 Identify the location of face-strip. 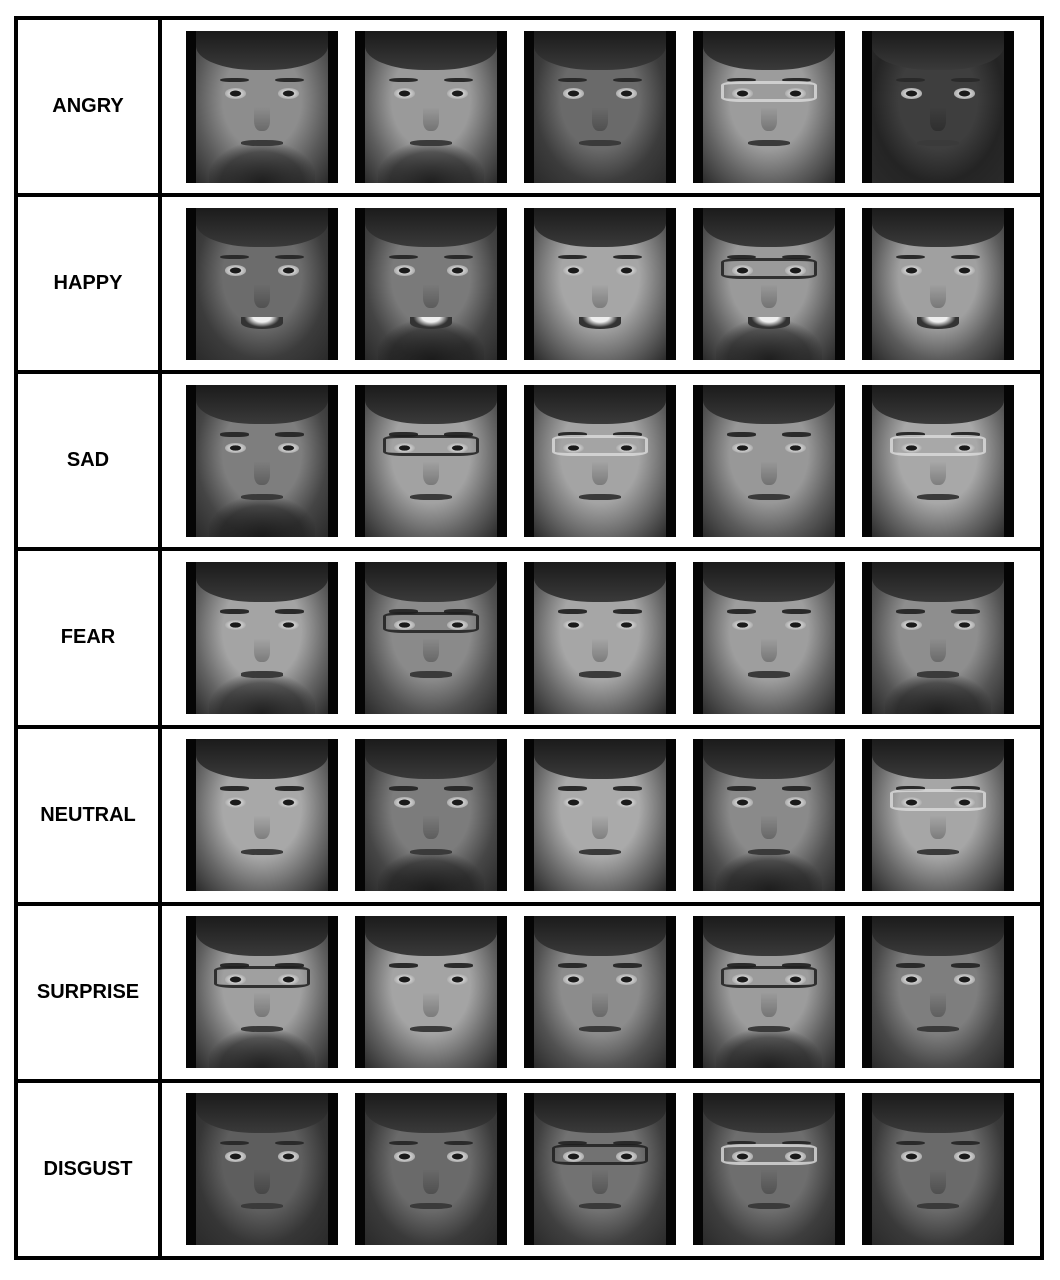
(601, 992).